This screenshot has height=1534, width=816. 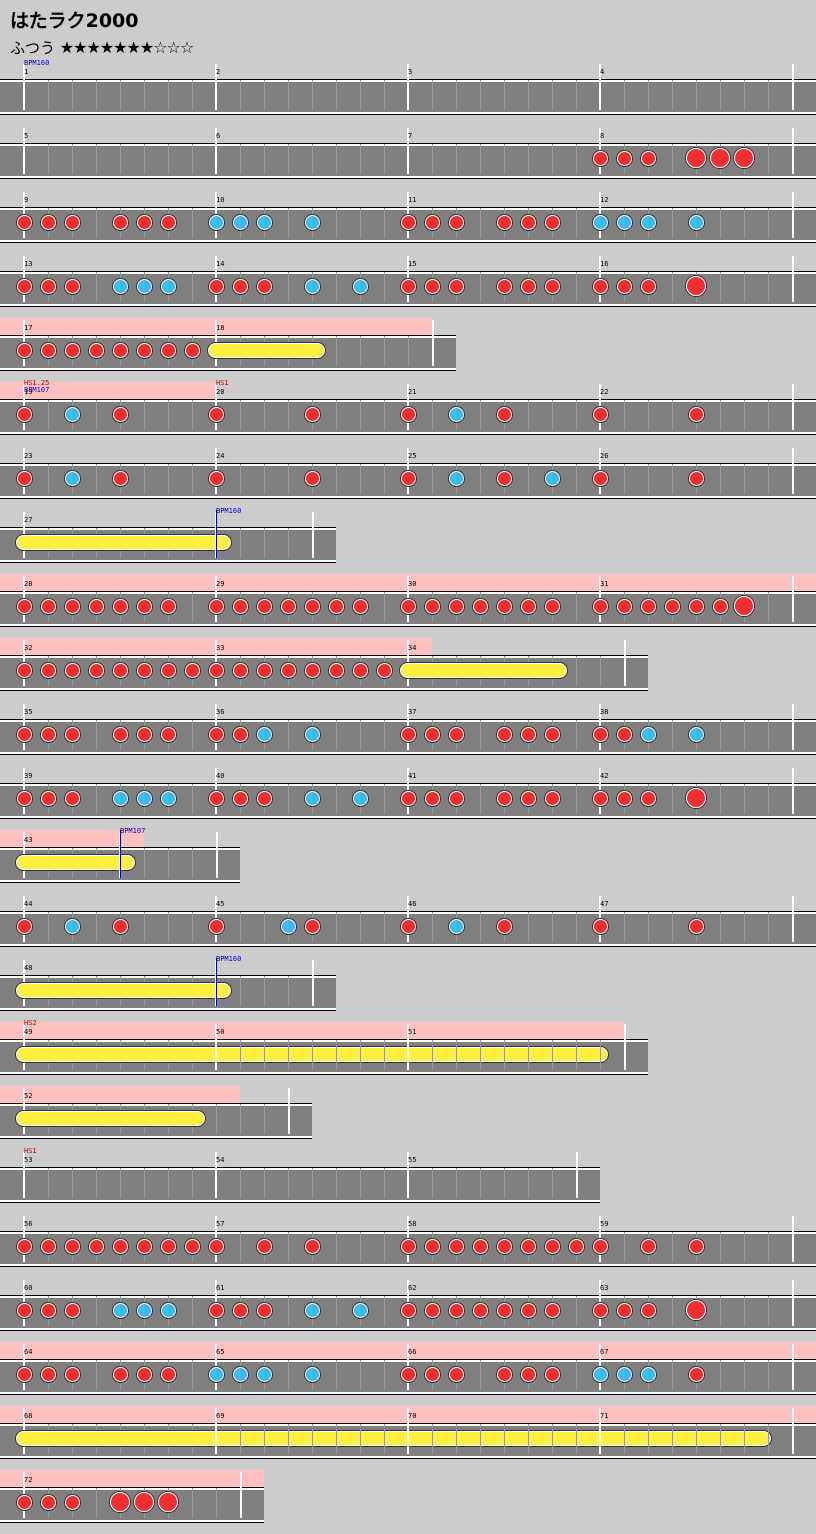 I want to click on bpm-marker, so click(x=216, y=982).